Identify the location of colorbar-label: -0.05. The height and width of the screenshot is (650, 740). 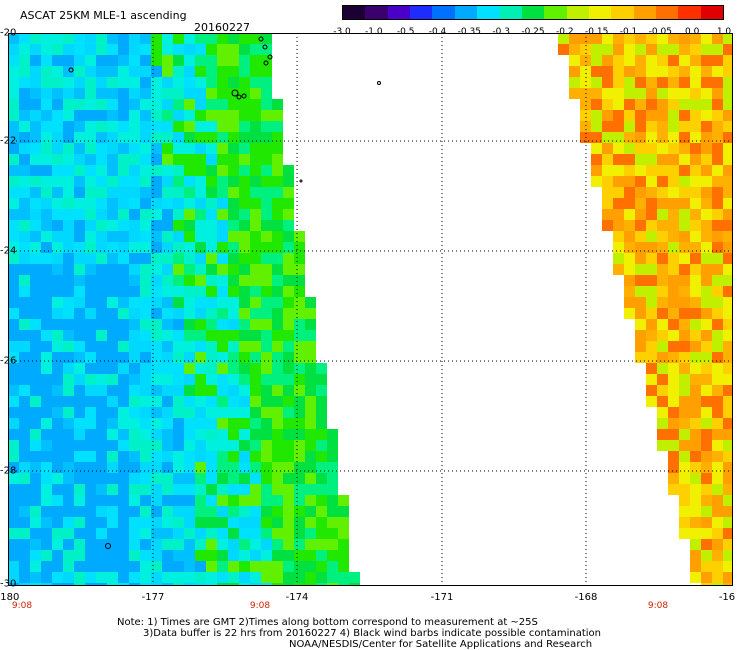
(660, 32).